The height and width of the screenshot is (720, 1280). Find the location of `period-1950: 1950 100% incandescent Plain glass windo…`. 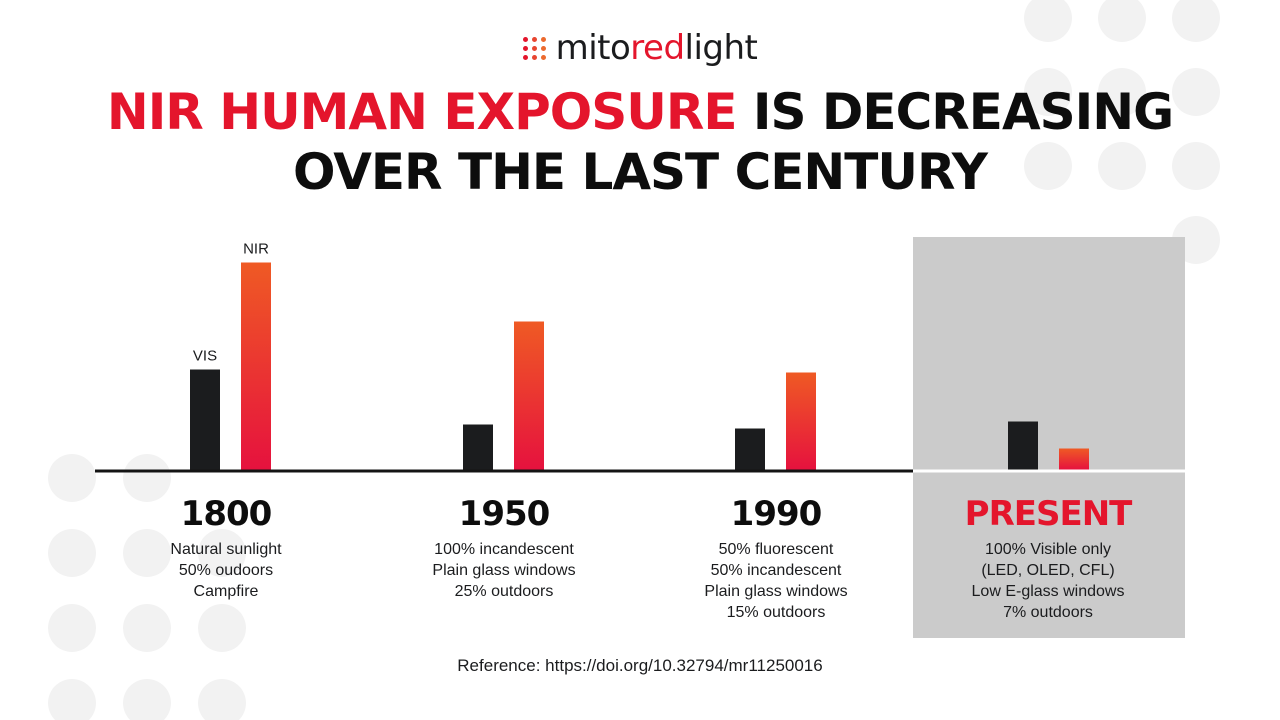

period-1950: 1950 100% incandescent Plain glass windo… is located at coordinates (504, 547).